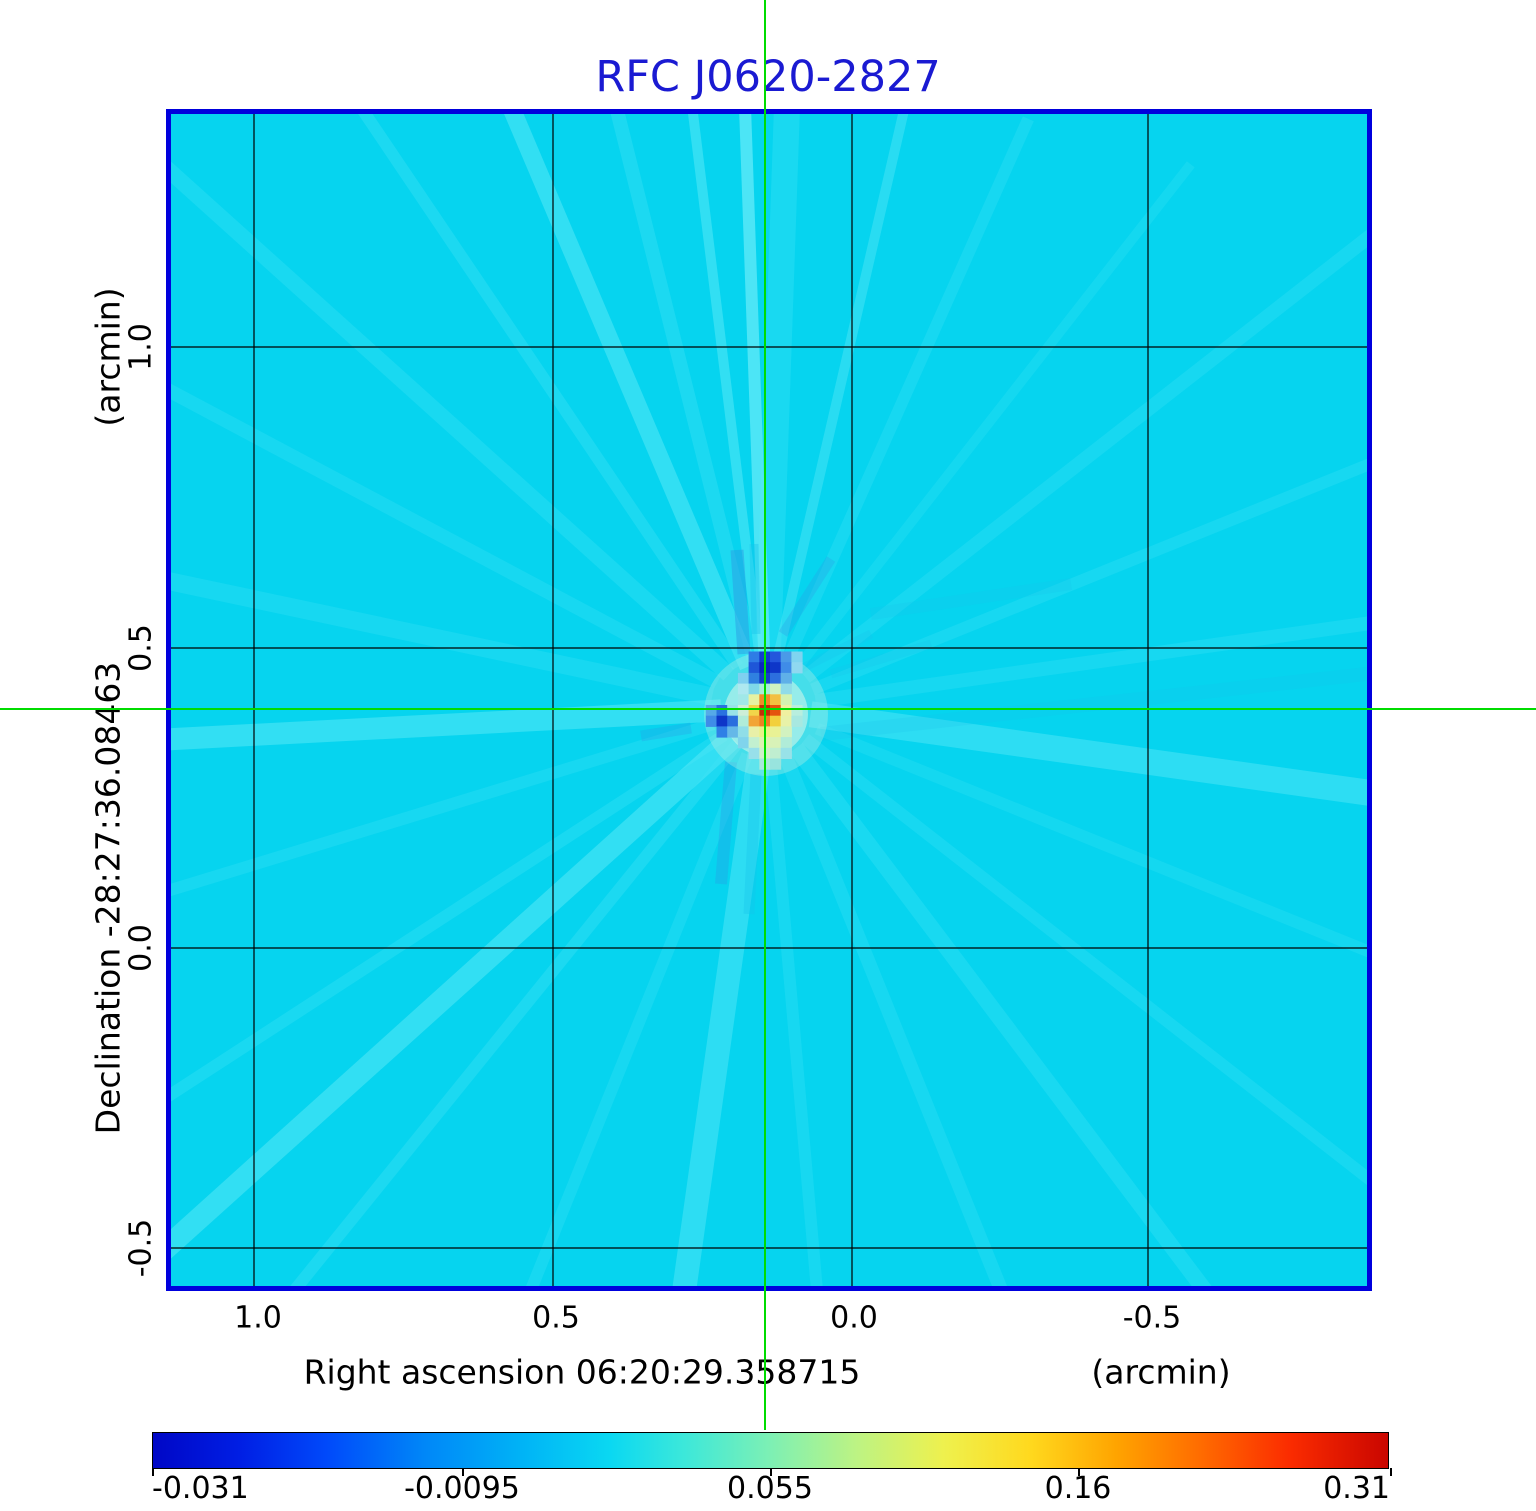 Image resolution: width=1536 pixels, height=1511 pixels. Describe the element at coordinates (1152, 1318) in the screenshot. I see `x-tick-label: -0.5` at that location.